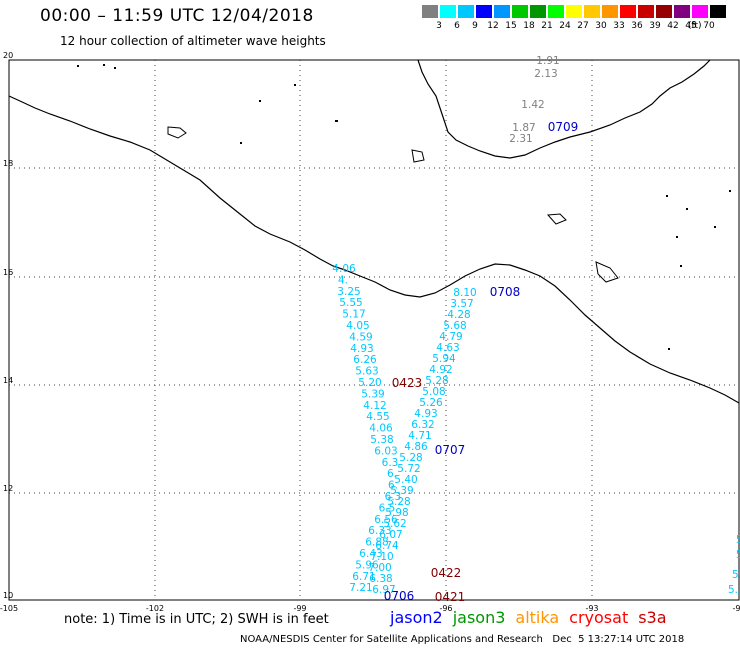  Describe the element at coordinates (547, 61) in the screenshot. I see `wave-height-label: 1.91` at that location.